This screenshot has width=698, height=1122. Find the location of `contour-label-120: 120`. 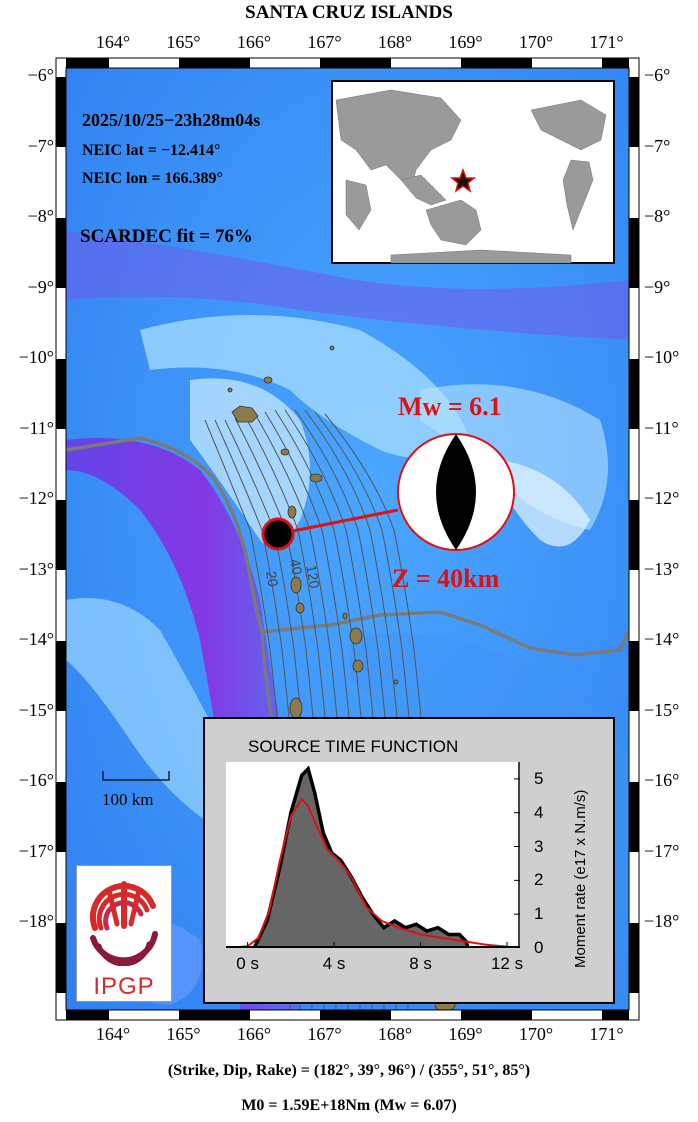

contour-label-120: 120 is located at coordinates (313, 577).